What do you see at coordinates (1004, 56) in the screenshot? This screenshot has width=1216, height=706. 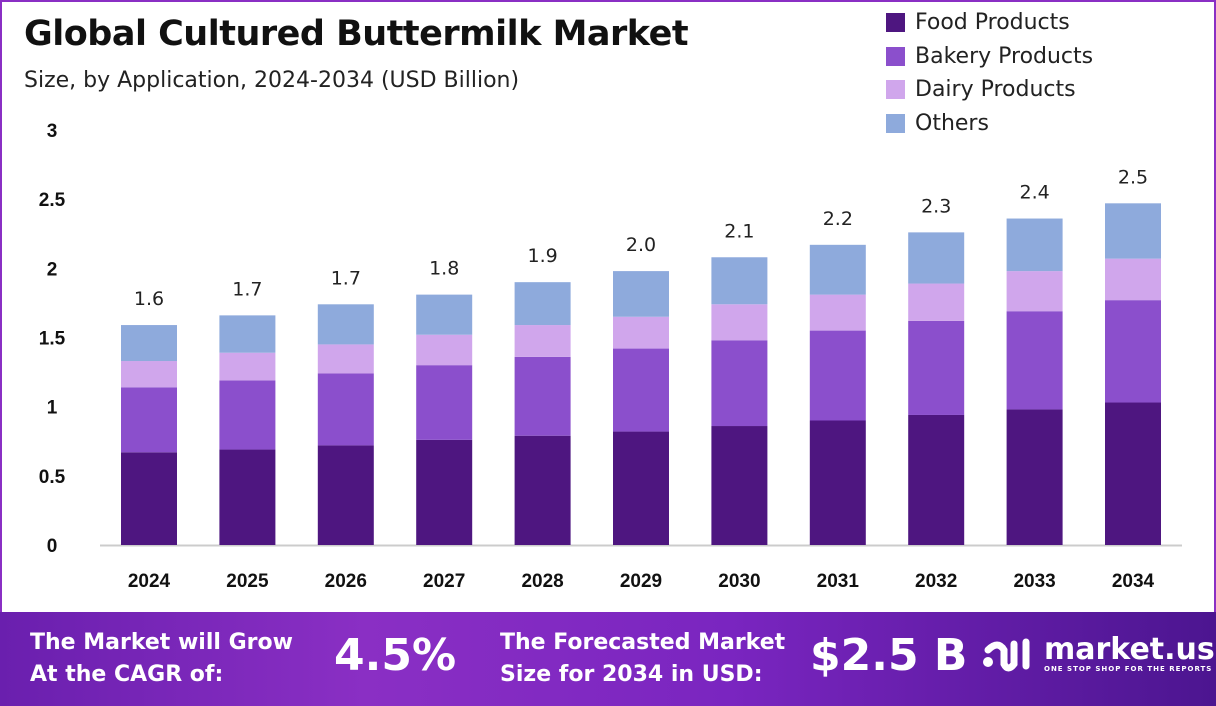 I see `legend-label: Bakery Products` at bounding box center [1004, 56].